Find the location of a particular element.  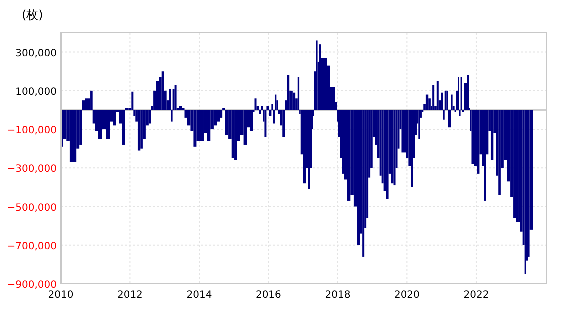

y-tick-label: −500,000 is located at coordinates (32, 208).